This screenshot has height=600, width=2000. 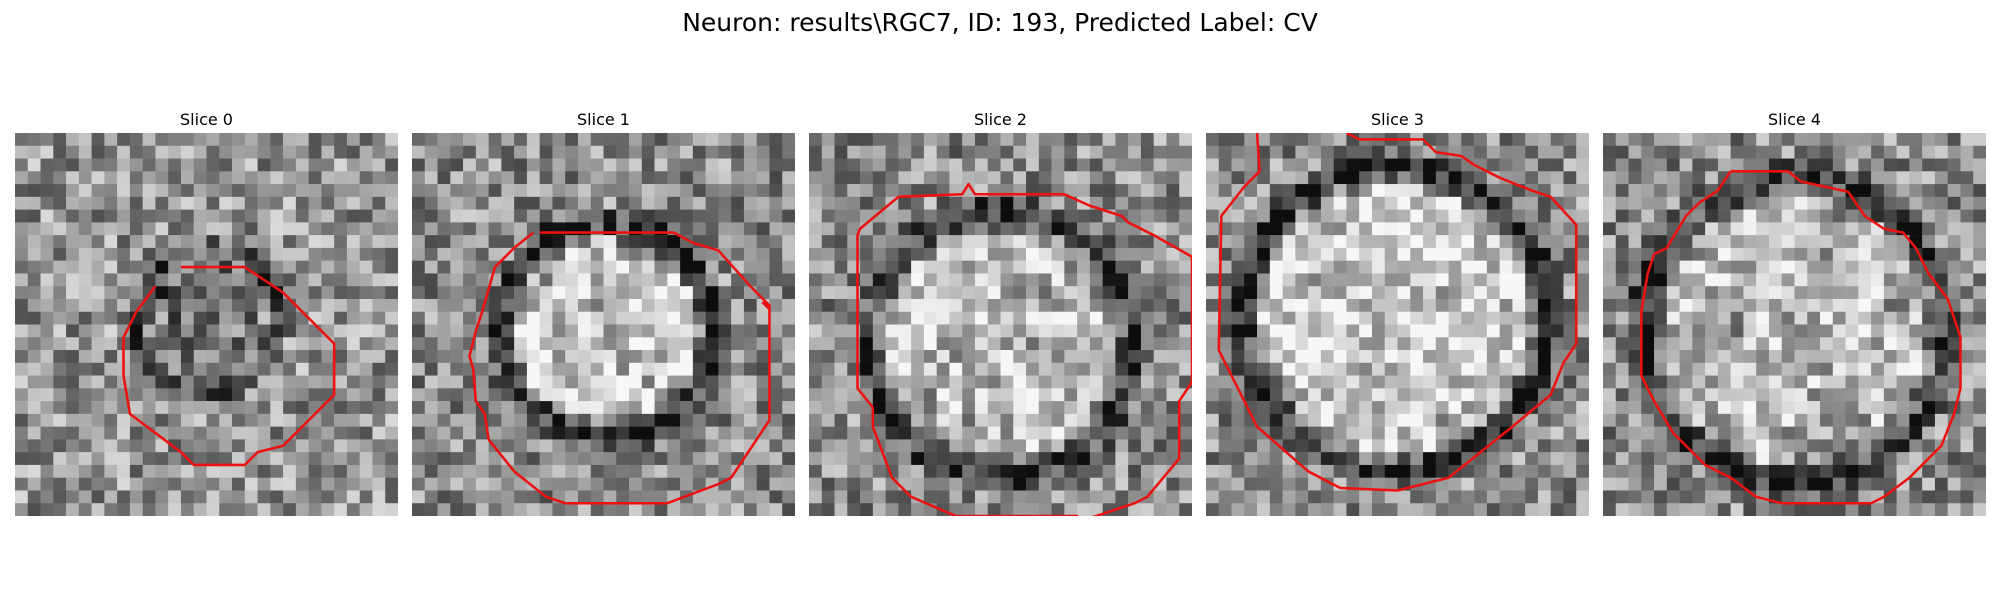 I want to click on slice-title-4: Slice 4, so click(x=1794, y=119).